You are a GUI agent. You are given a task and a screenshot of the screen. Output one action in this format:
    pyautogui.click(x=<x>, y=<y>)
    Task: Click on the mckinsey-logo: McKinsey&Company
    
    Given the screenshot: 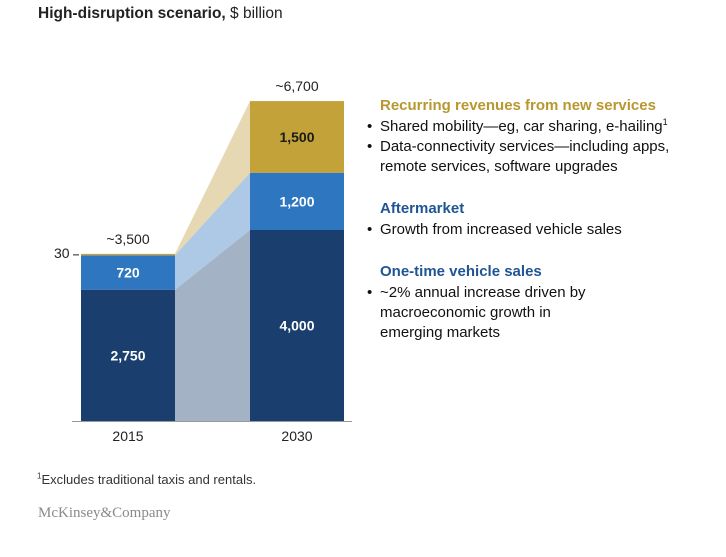 What is the action you would take?
    pyautogui.click(x=104, y=513)
    